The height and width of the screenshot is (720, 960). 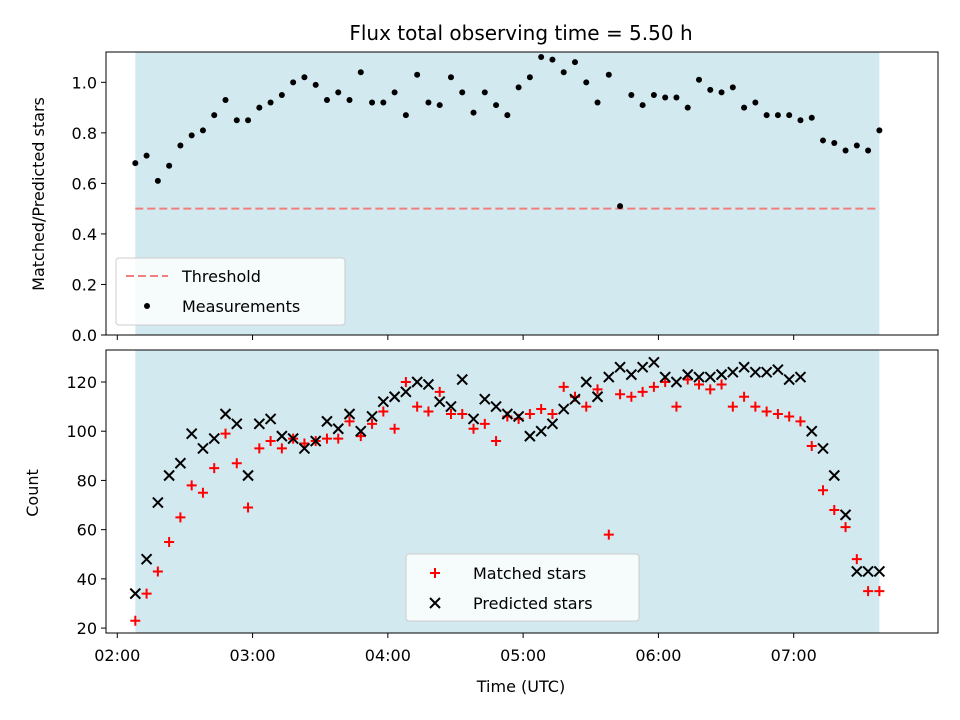 What do you see at coordinates (435, 573) in the screenshot?
I see `legend-matched-swatch` at bounding box center [435, 573].